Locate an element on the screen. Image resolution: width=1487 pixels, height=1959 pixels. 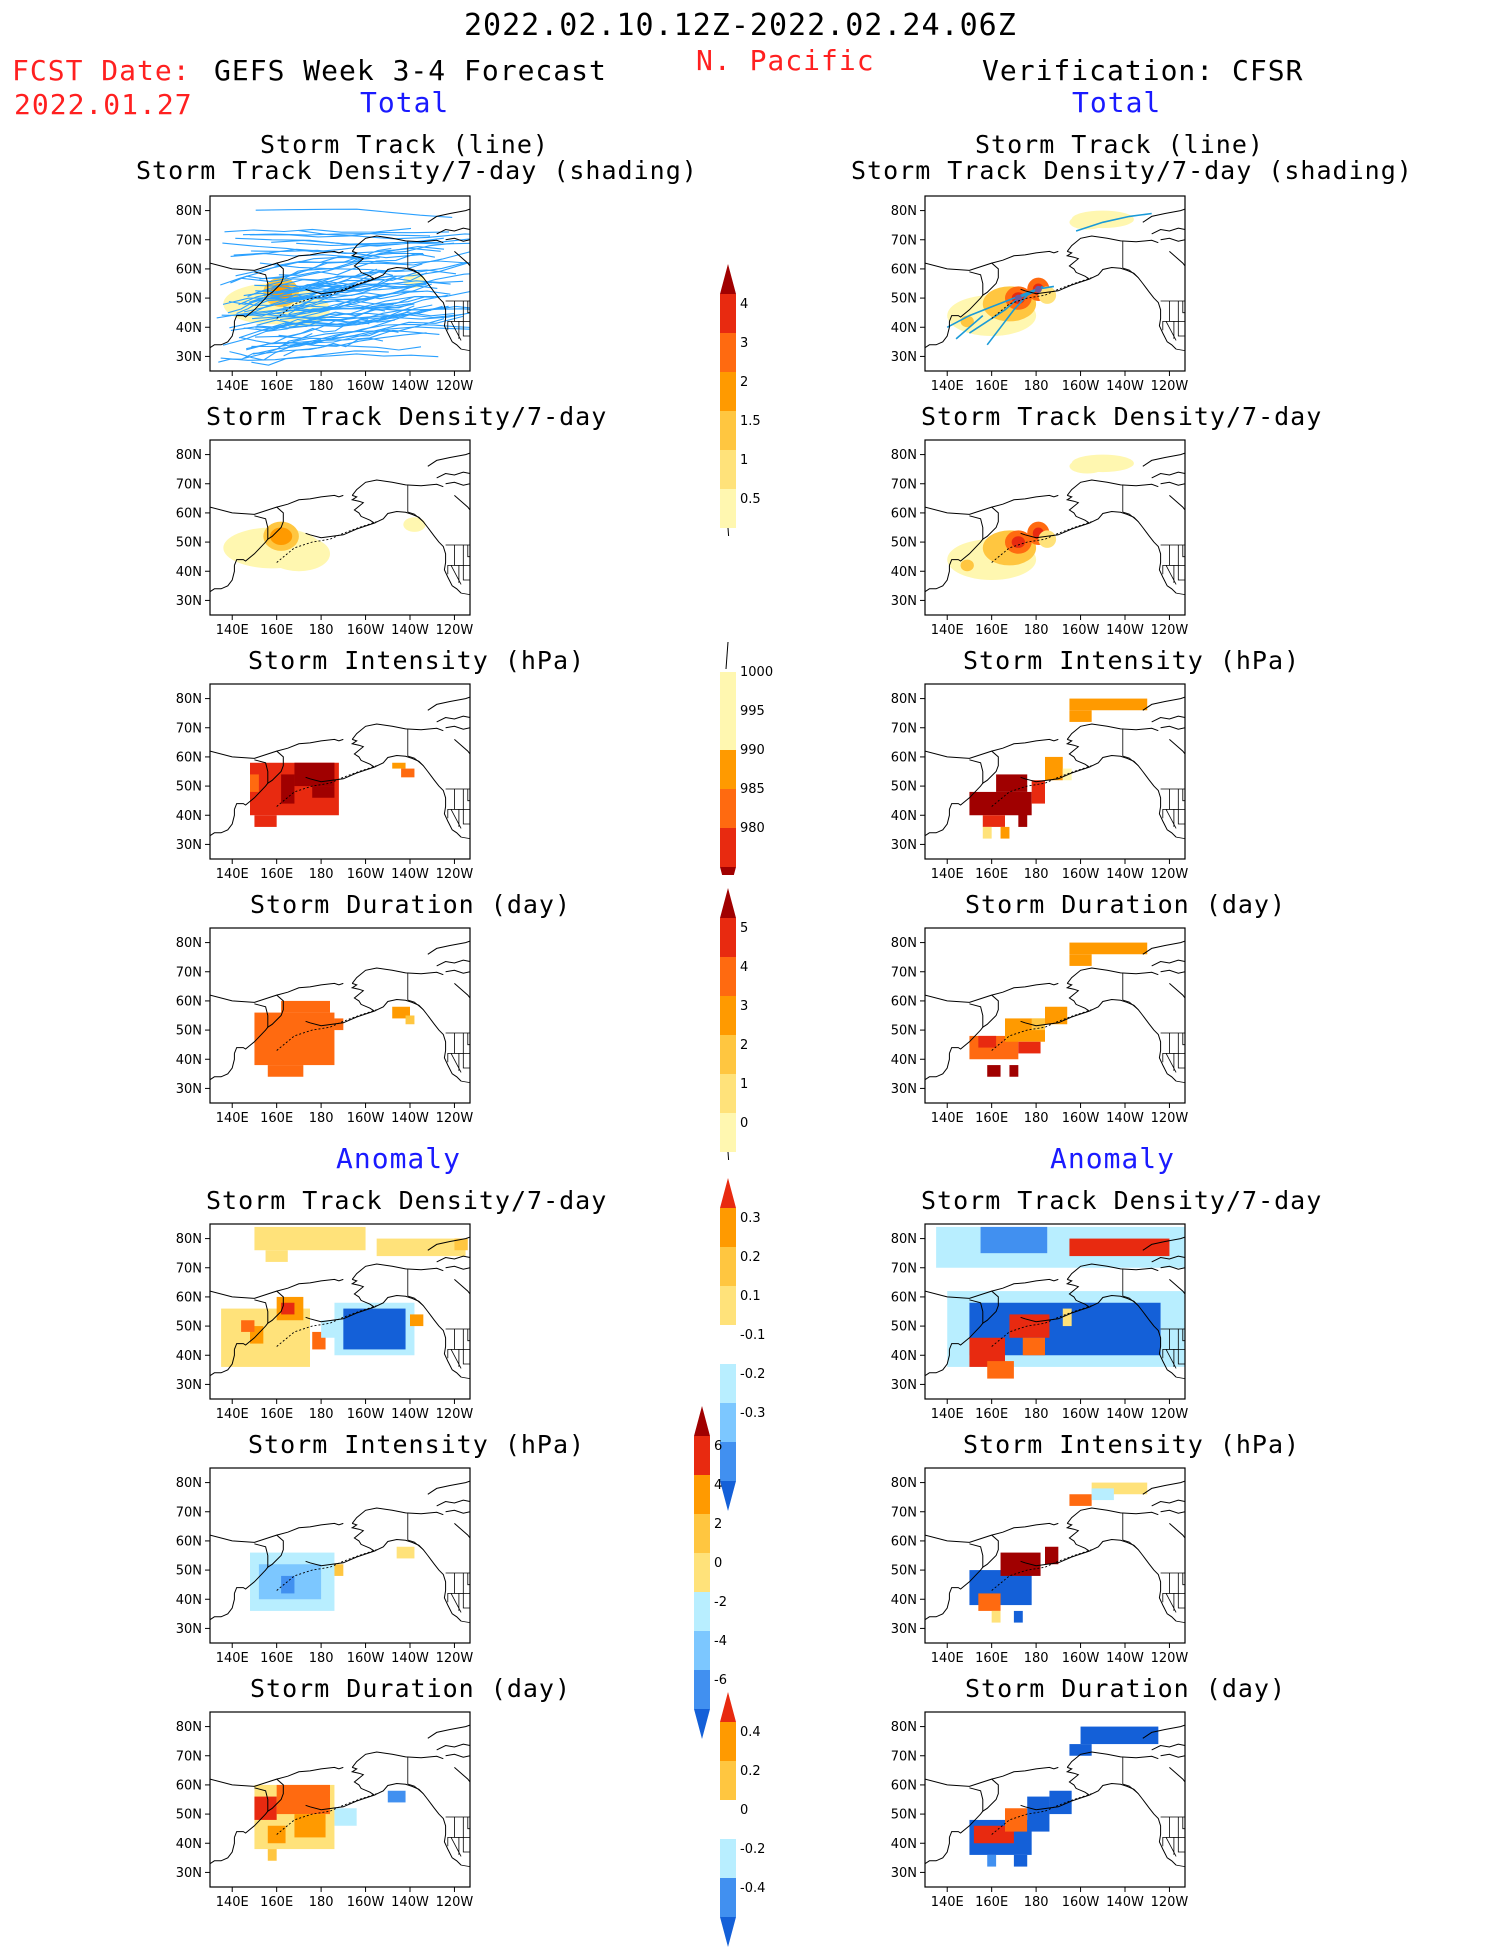
title-density-total-left: Storm Track Density/7-day is located at coordinates (407, 416).